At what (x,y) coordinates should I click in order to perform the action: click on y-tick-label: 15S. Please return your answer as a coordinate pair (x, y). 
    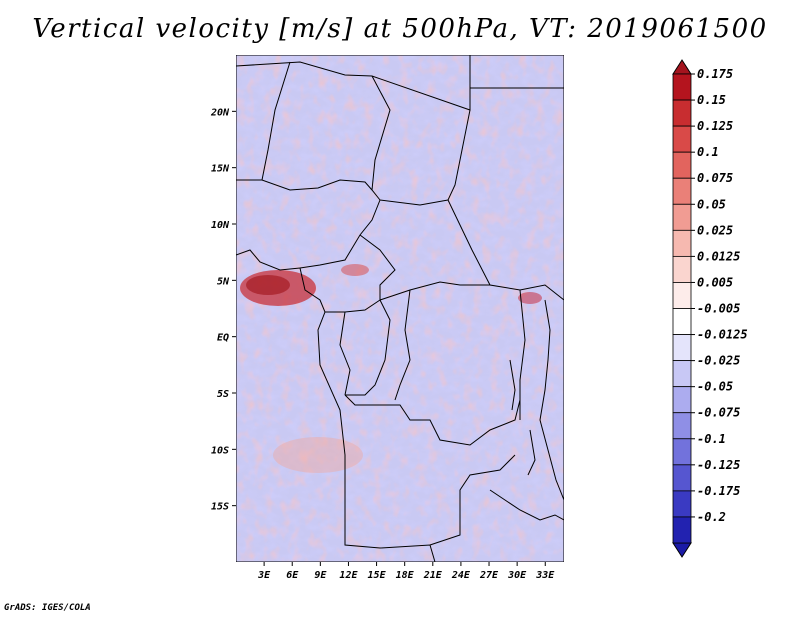
    Looking at the image, I should click on (220, 507).